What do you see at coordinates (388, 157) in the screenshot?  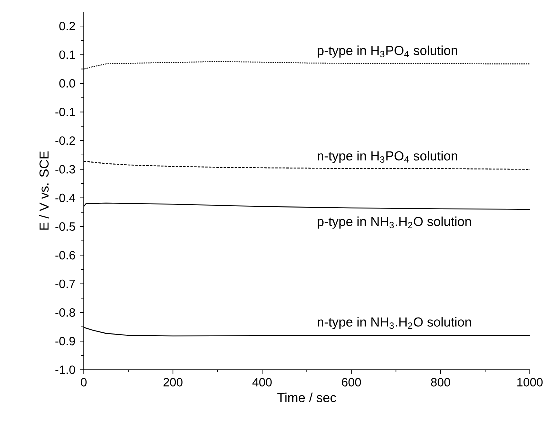 I see `series-label: n-type in H$_{3}$PO$_{4}$ solution` at bounding box center [388, 157].